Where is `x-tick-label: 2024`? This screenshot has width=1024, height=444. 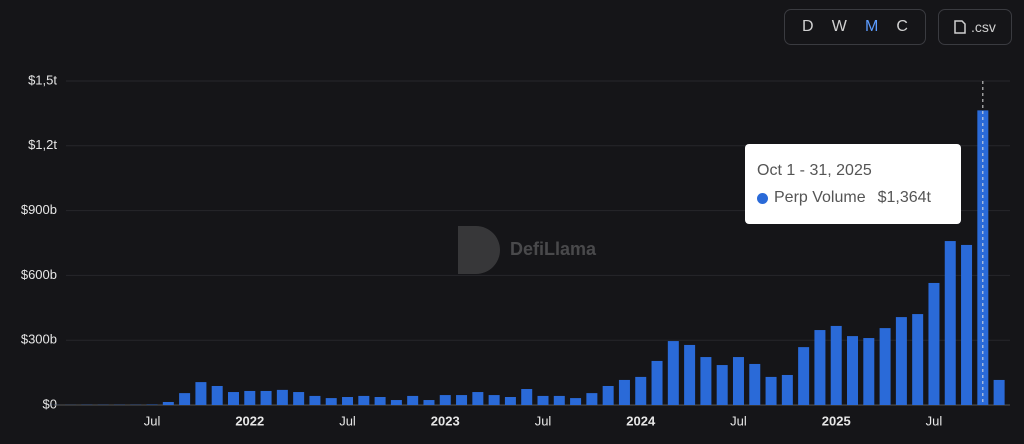 x-tick-label: 2024 is located at coordinates (641, 420).